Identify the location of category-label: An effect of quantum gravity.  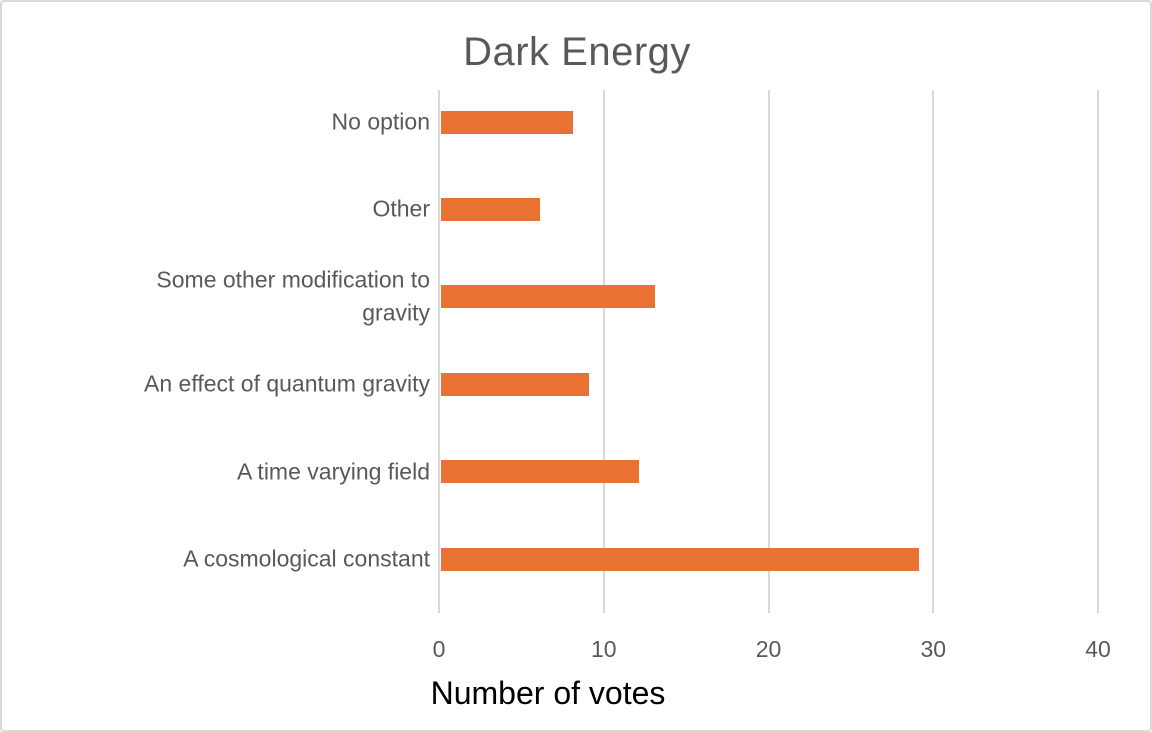
(287, 383).